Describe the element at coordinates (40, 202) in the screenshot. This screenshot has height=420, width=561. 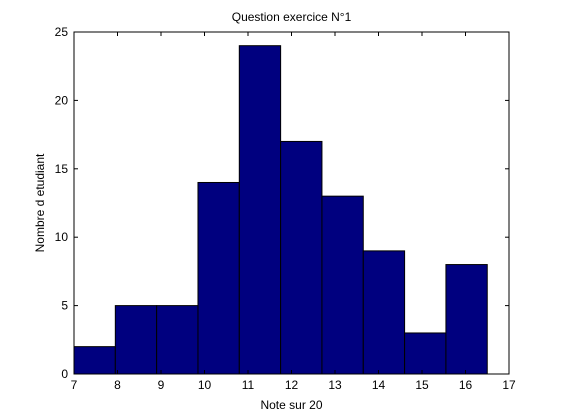
I see `y-axis-label: Nombre d etudiant` at that location.